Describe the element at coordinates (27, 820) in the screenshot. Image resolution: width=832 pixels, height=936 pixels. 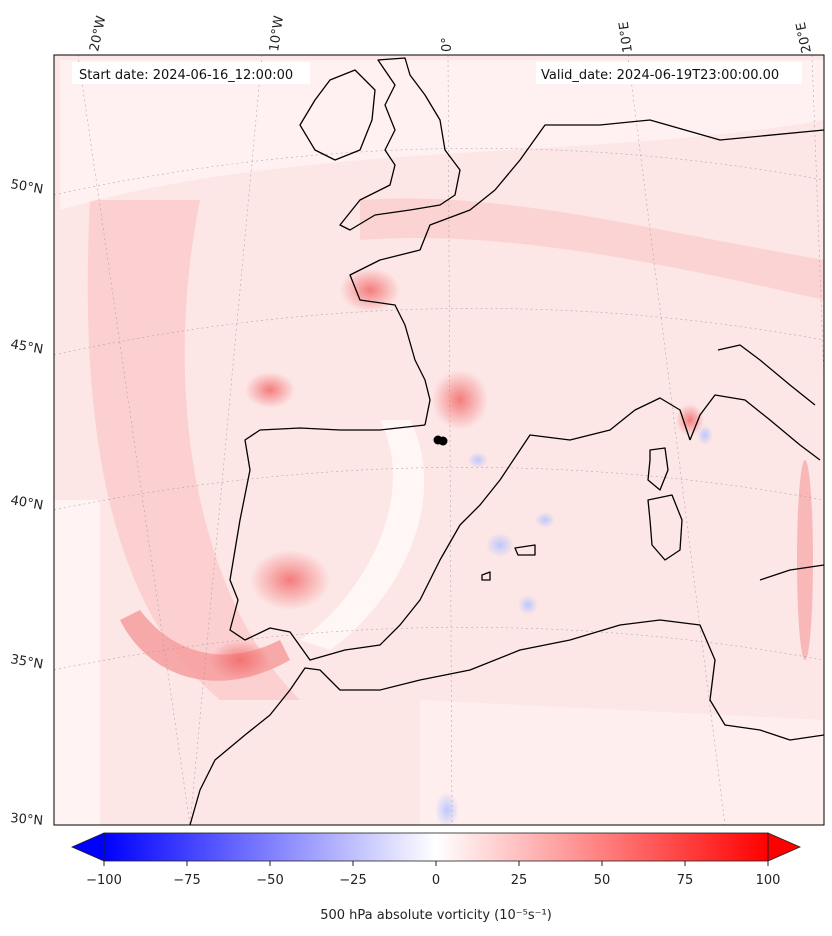
I see `lat-label-30n: 30°N` at that location.